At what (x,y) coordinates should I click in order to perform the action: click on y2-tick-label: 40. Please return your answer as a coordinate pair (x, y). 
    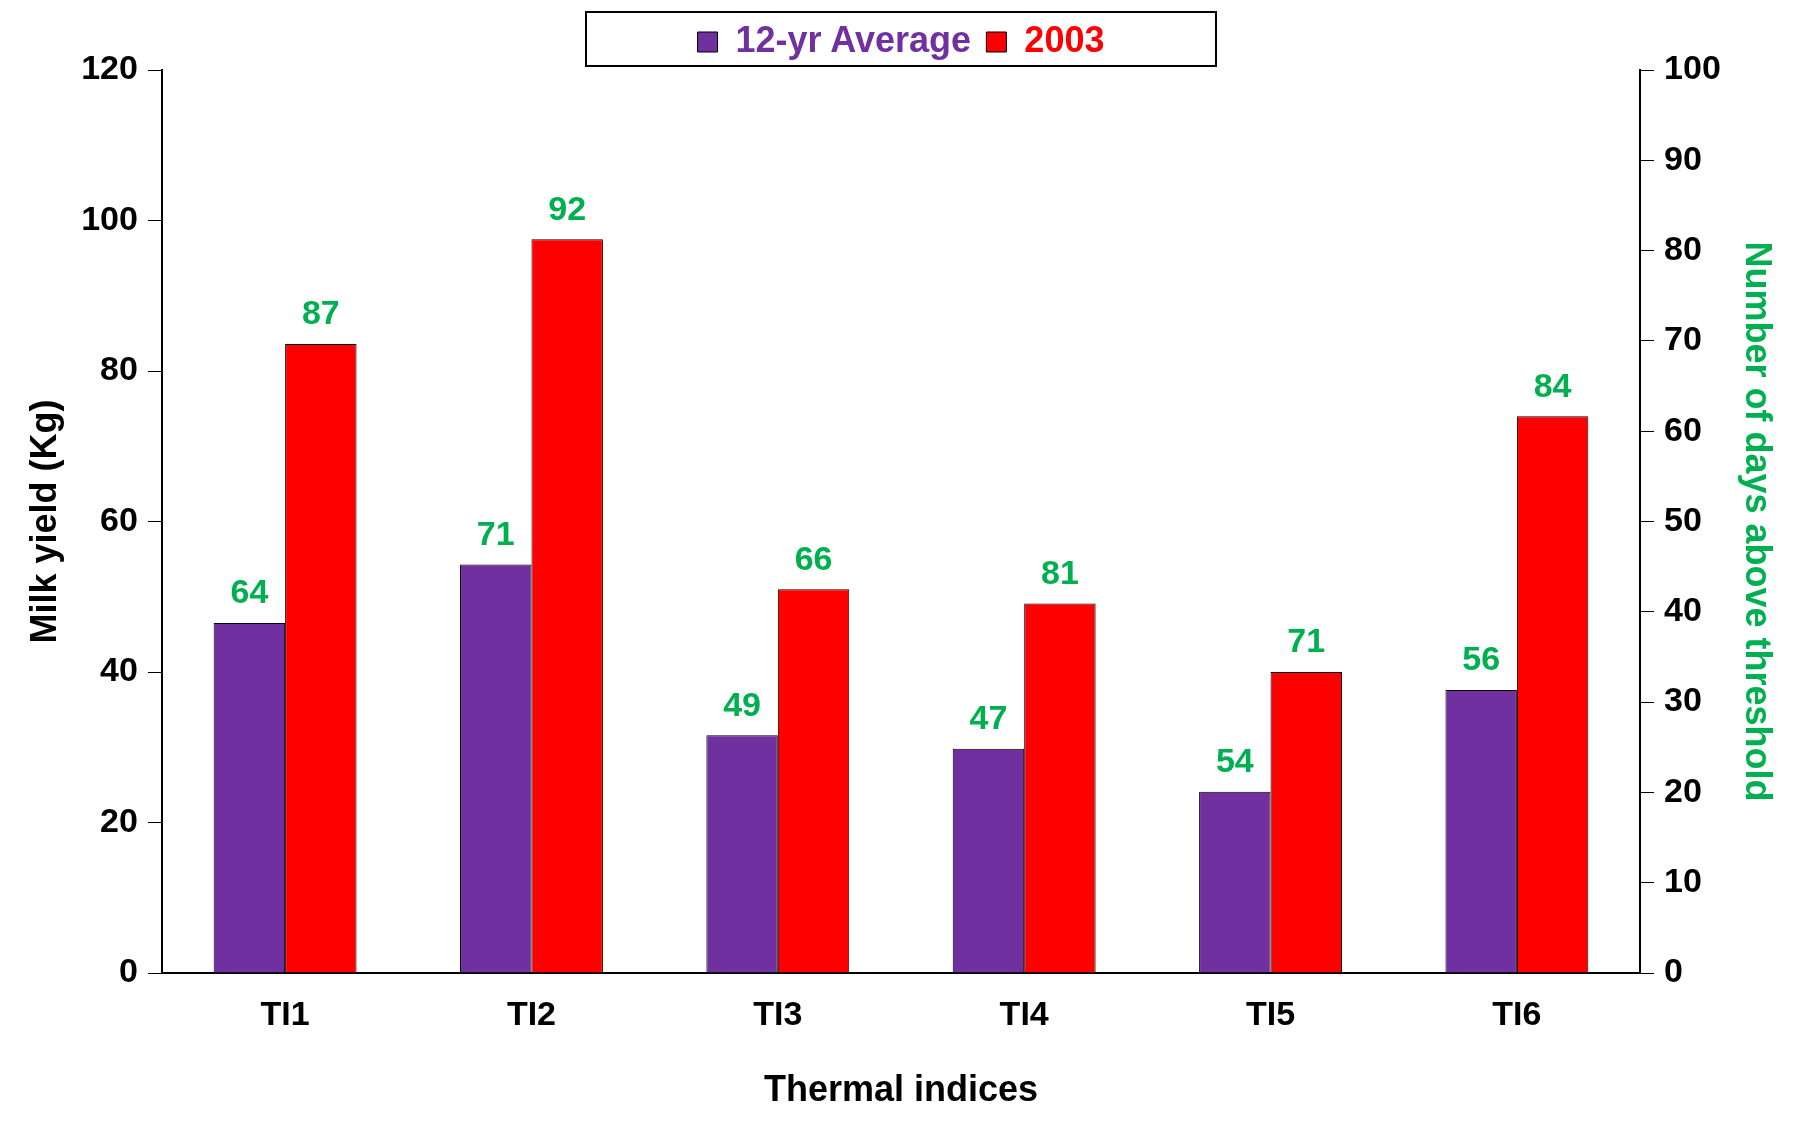
    Looking at the image, I should click on (1683, 609).